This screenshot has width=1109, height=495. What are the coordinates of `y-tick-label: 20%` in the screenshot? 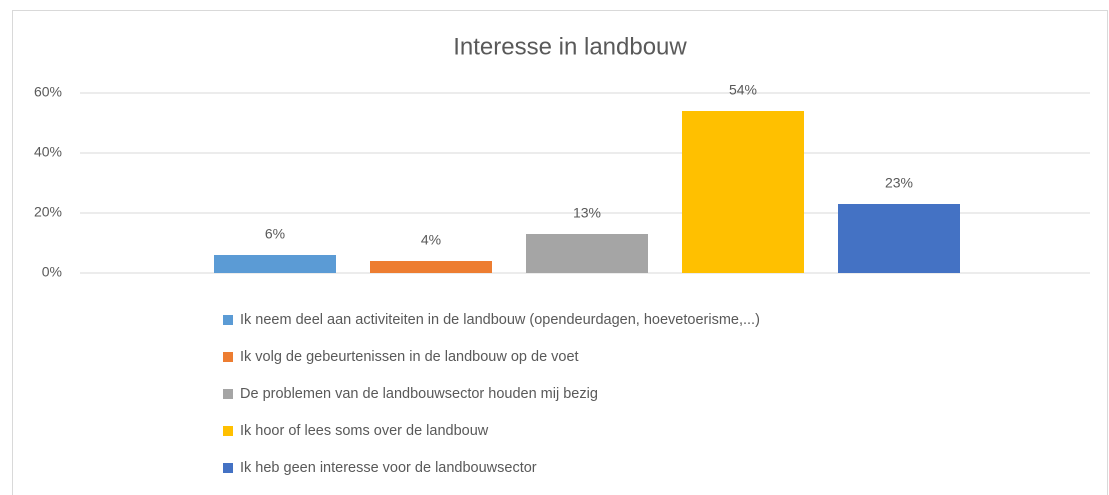 It's located at (48, 212).